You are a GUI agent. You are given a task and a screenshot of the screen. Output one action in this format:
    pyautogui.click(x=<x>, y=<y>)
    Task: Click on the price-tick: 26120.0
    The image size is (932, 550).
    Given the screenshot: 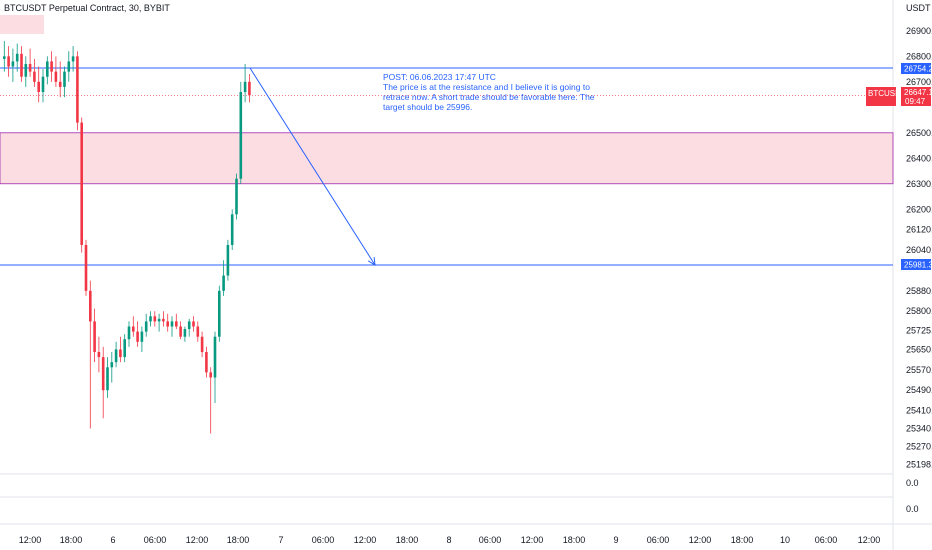 What is the action you would take?
    pyautogui.click(x=919, y=230)
    